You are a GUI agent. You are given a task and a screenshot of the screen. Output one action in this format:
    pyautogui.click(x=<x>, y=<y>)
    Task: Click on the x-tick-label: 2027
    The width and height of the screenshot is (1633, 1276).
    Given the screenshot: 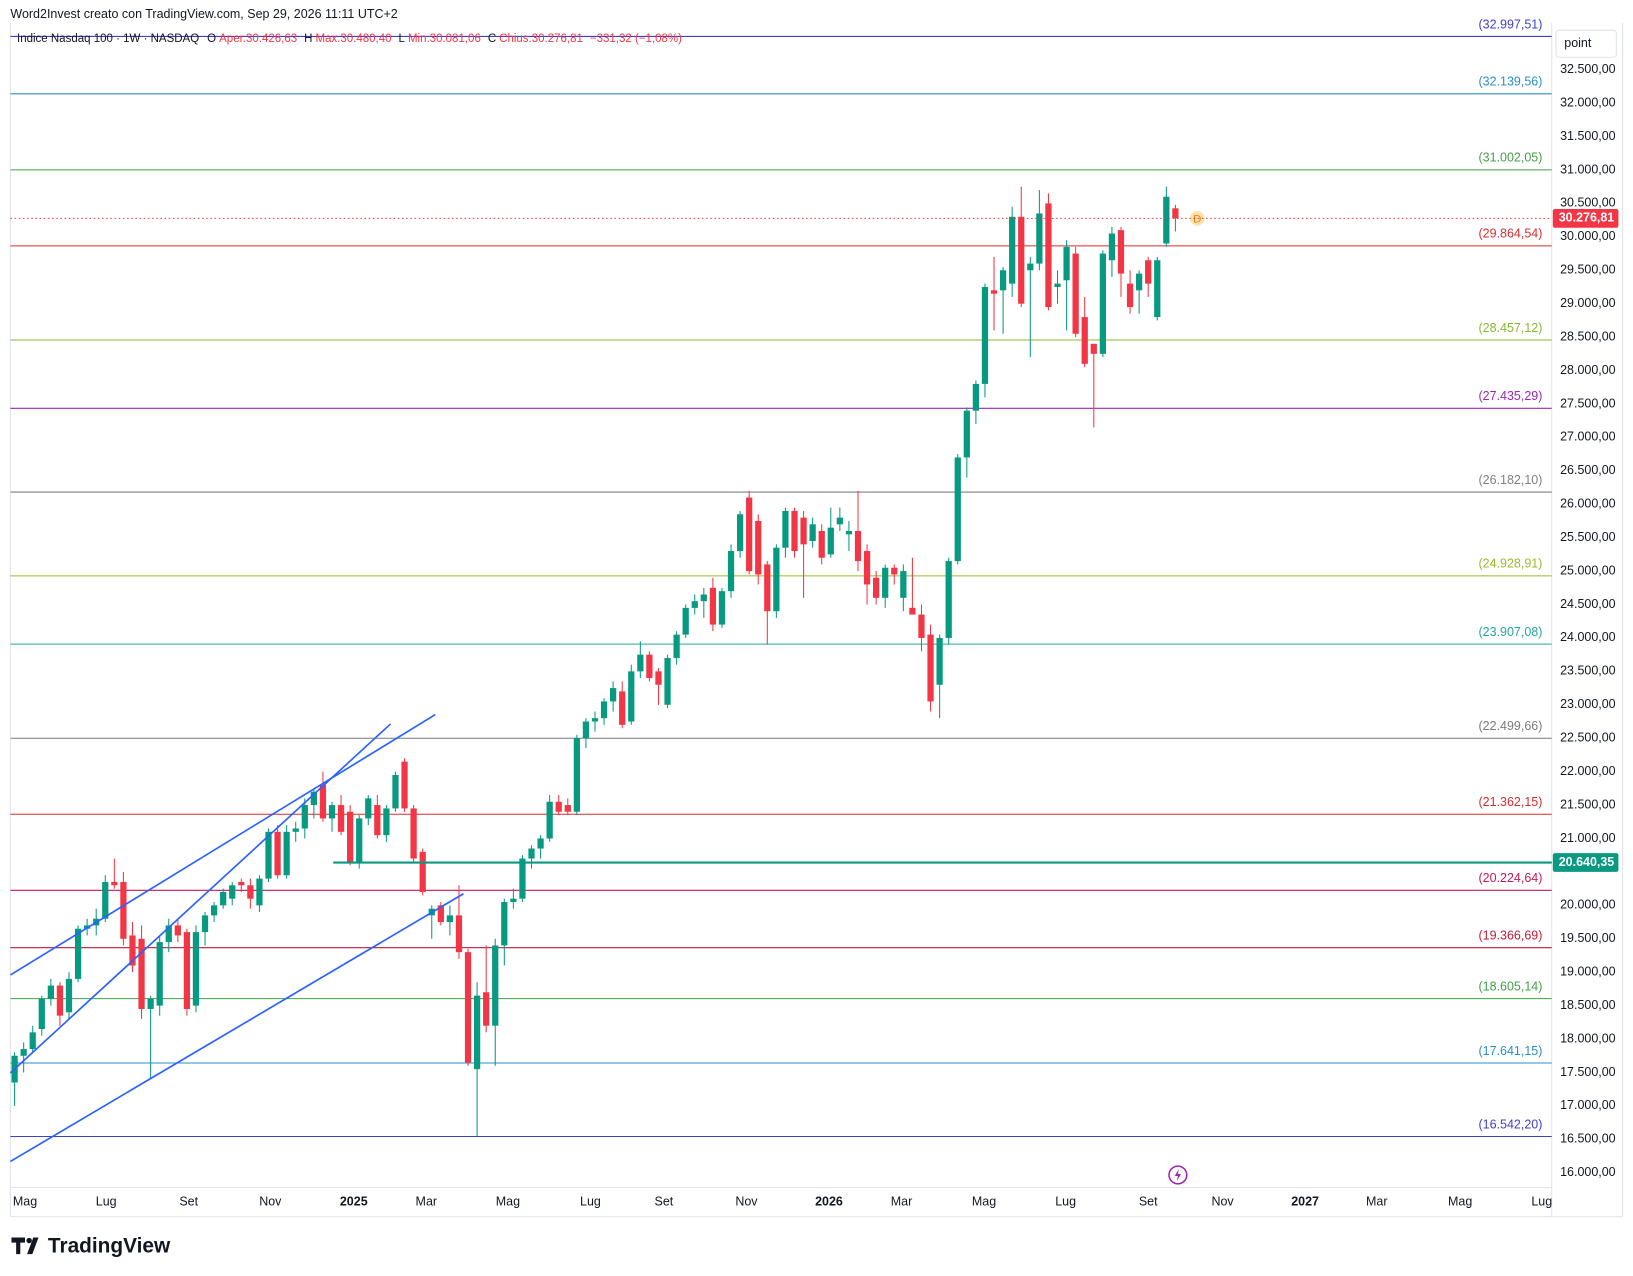 What is the action you would take?
    pyautogui.click(x=1305, y=1201)
    